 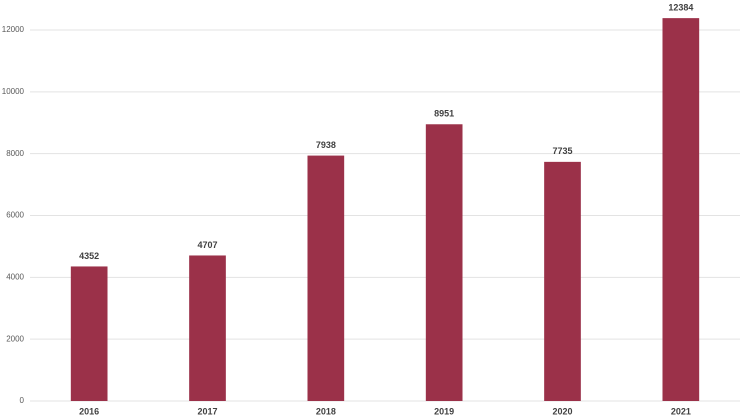 What do you see at coordinates (680, 8) in the screenshot?
I see `value-label: 12384` at bounding box center [680, 8].